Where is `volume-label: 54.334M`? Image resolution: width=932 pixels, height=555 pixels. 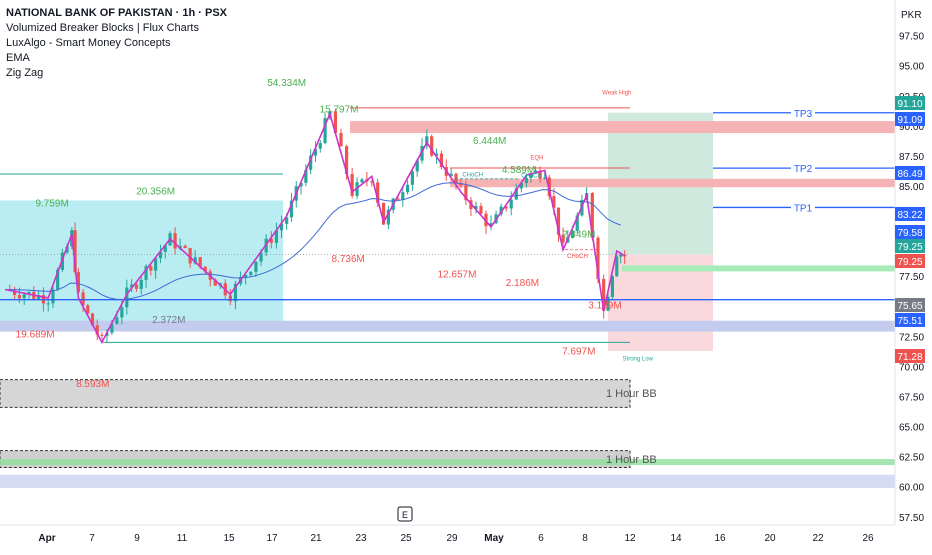 volume-label: 54.334M is located at coordinates (286, 83).